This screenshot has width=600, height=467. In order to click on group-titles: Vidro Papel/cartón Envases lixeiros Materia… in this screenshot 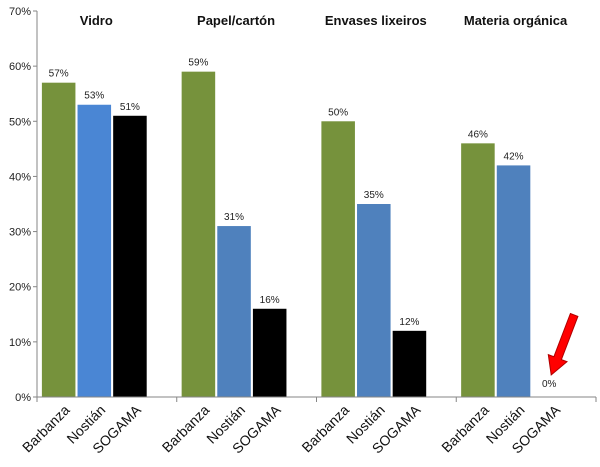, I will do `click(324, 20)`.